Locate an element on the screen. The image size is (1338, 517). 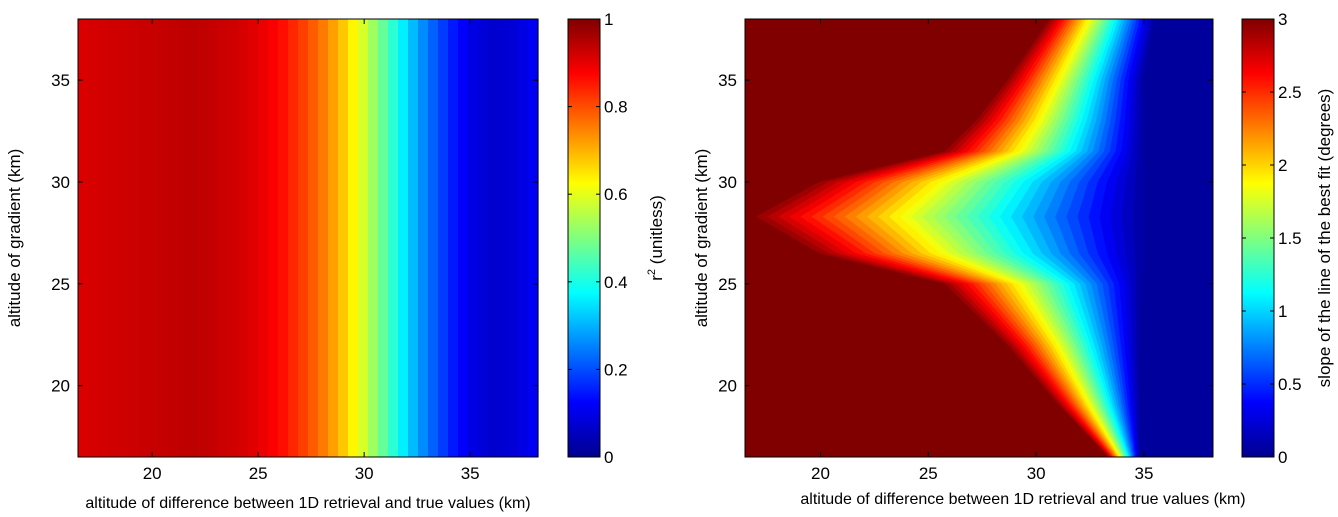
left-colorbar-label: r2 (unitless) is located at coordinates (656, 237).